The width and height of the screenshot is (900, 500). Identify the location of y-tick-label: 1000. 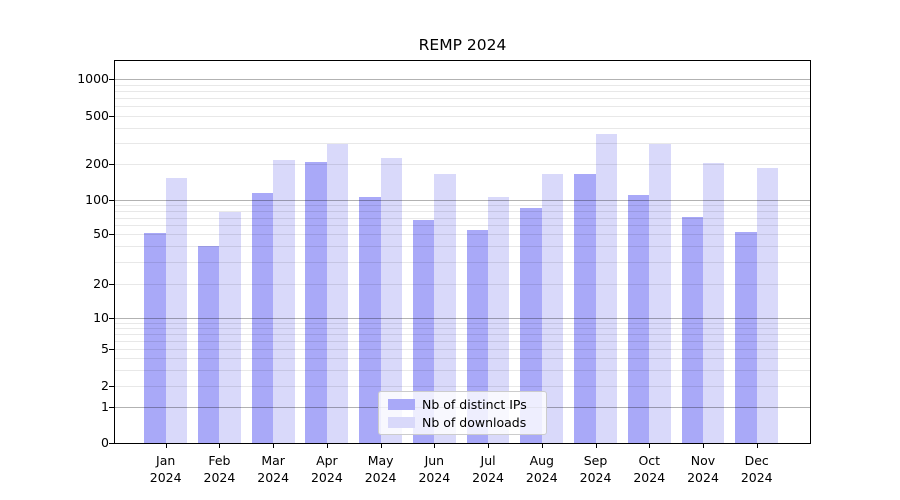
(93, 78).